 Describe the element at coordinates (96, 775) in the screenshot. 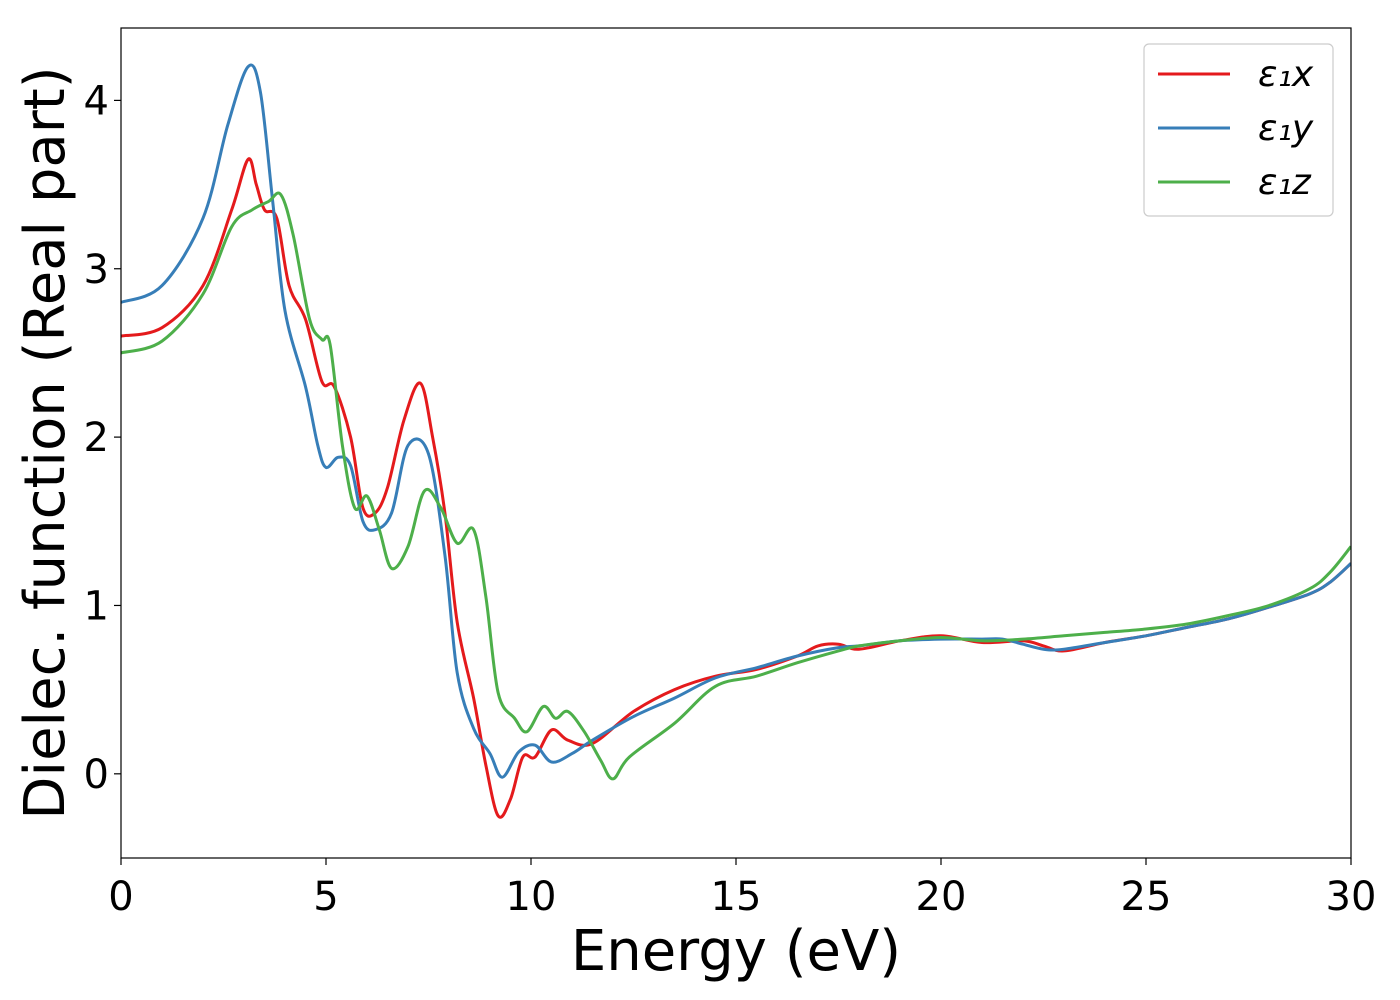

I see `y-tick-label: 0` at that location.